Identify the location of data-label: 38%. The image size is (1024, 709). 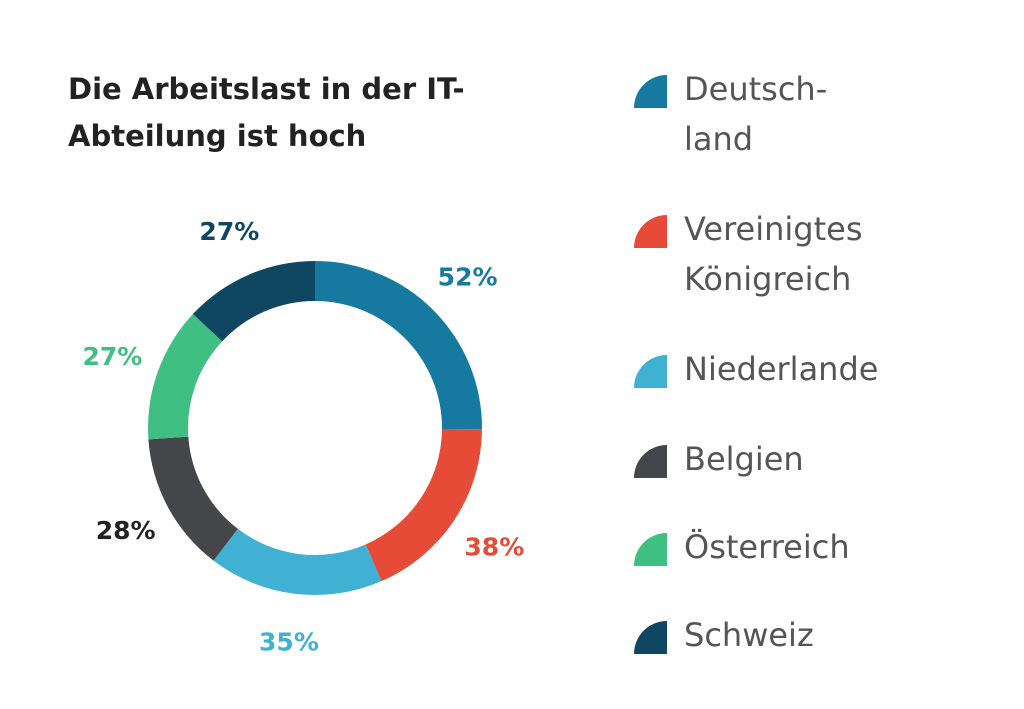
(494, 547).